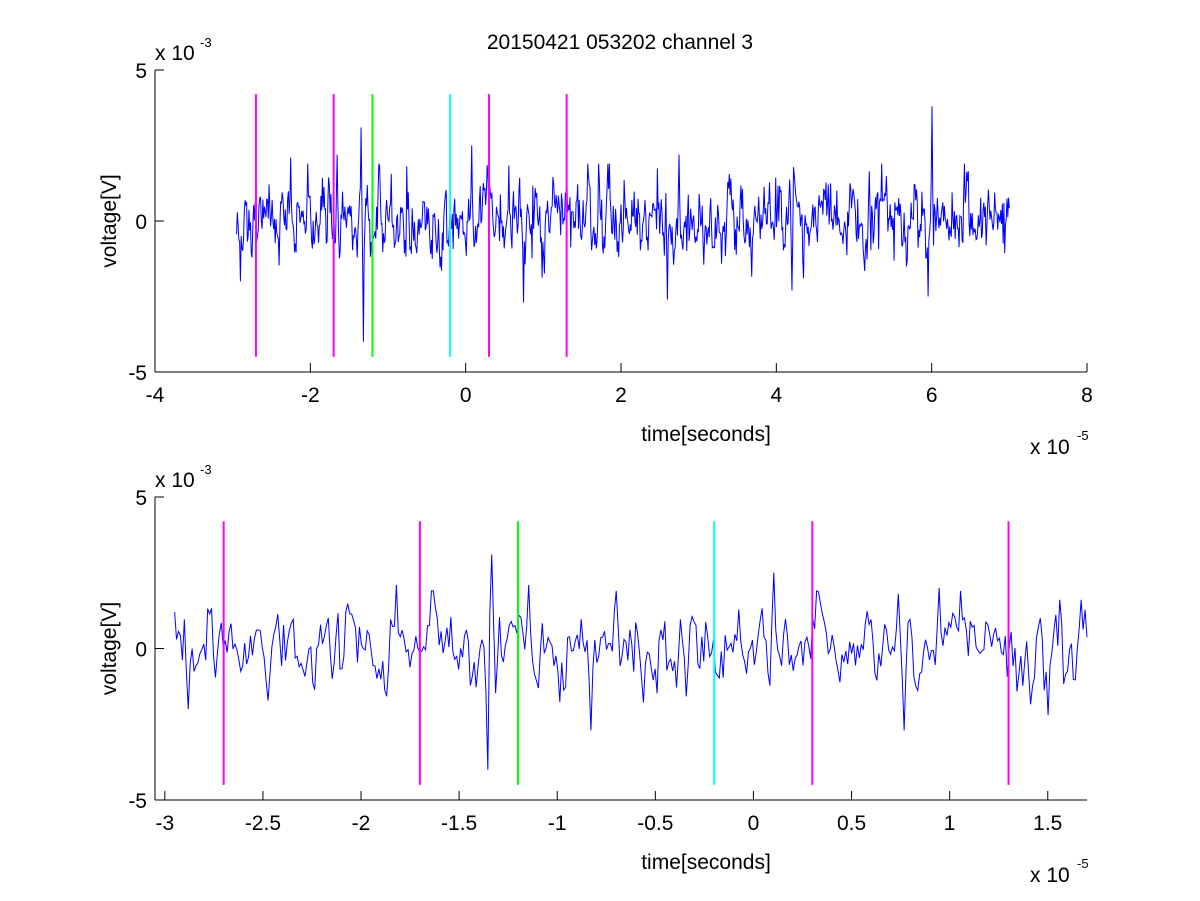  Describe the element at coordinates (155, 395) in the screenshot. I see `x-tick-label: -4` at that location.